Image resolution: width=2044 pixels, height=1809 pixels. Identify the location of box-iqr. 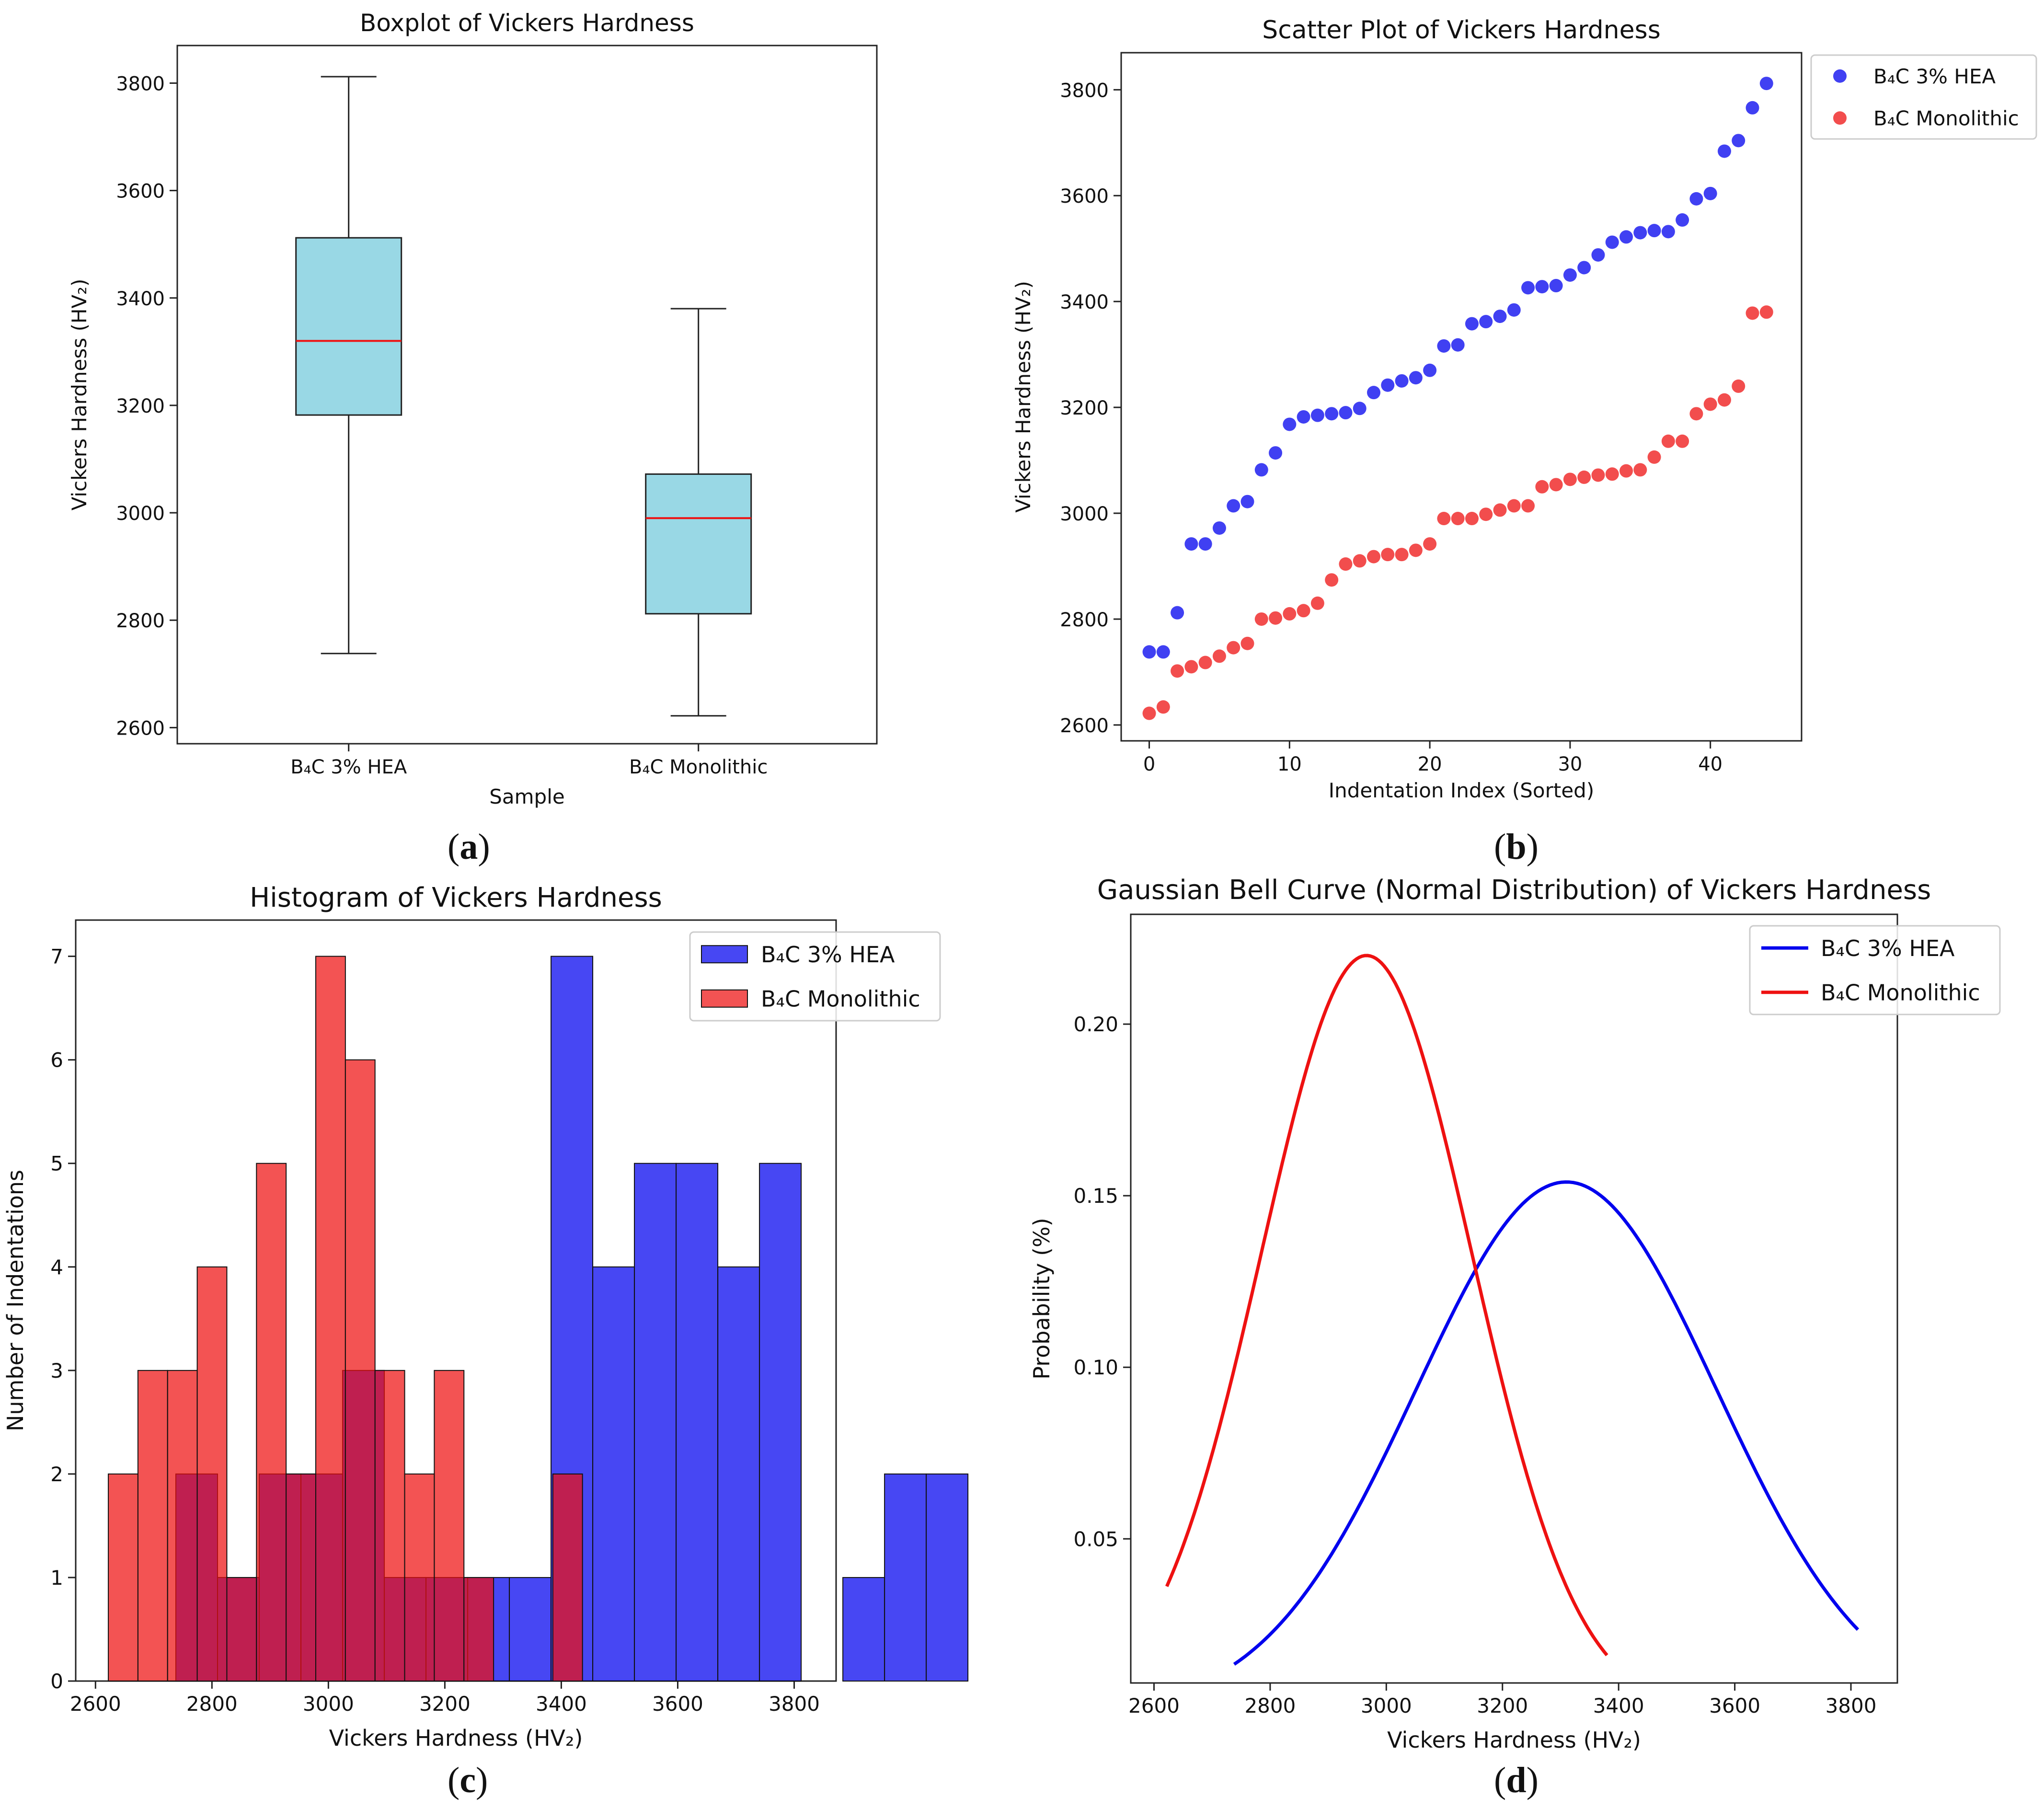
(699, 544).